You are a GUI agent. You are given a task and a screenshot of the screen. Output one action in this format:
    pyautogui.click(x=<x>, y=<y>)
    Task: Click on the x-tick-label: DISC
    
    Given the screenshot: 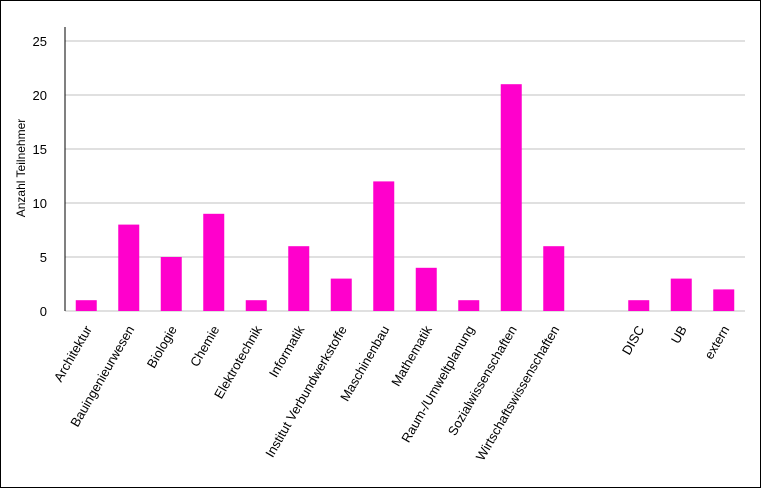 What is the action you would take?
    pyautogui.click(x=633, y=340)
    